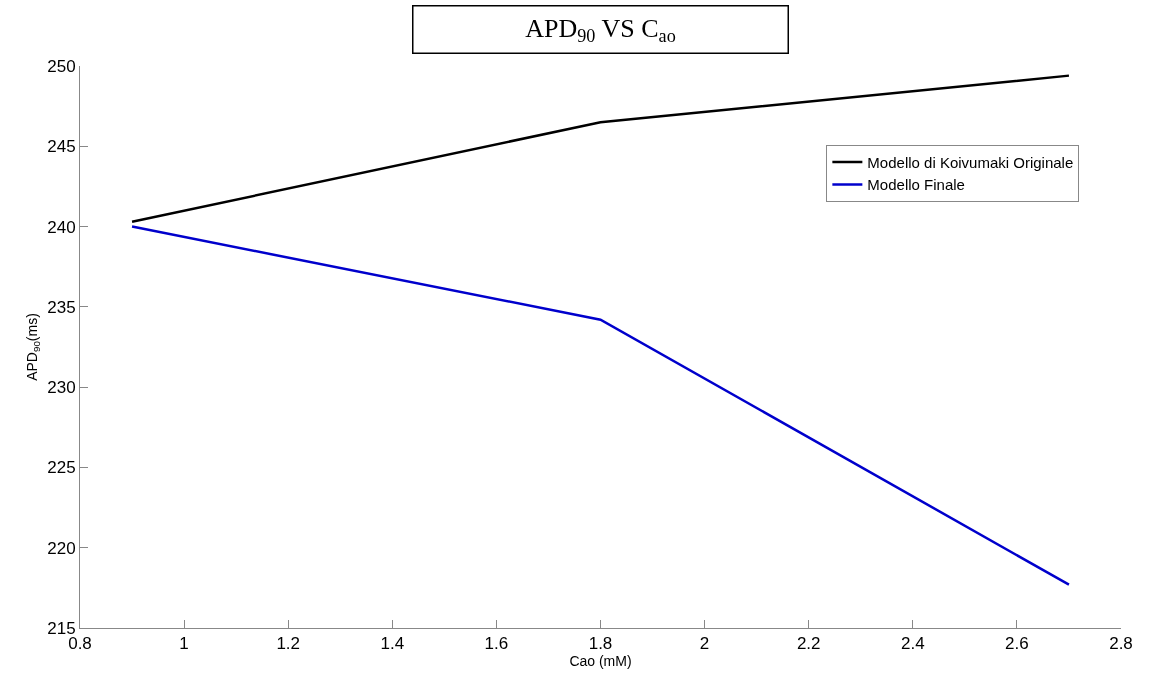 Image resolution: width=1149 pixels, height=677 pixels. I want to click on y-tick-label: 245, so click(61, 147).